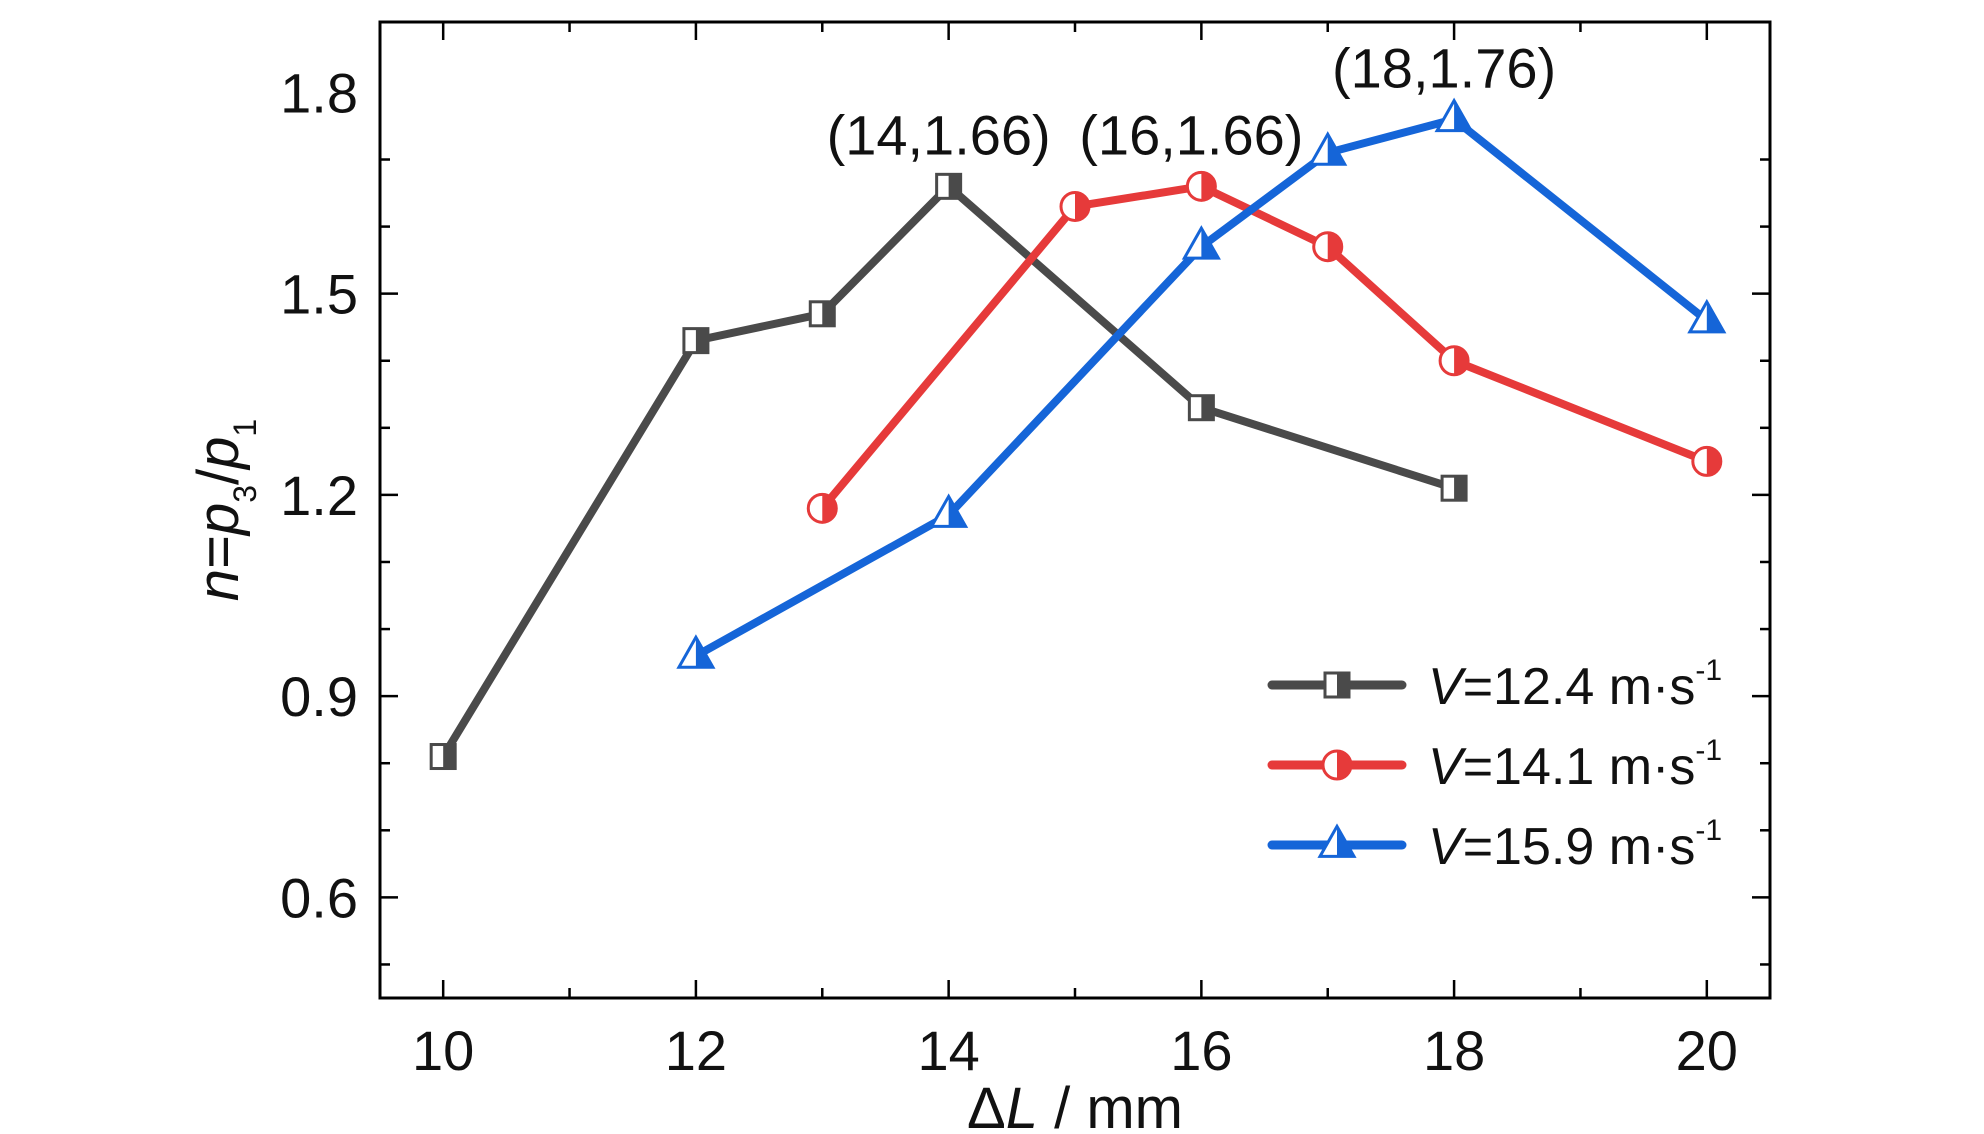 The width and height of the screenshot is (1984, 1134). Describe the element at coordinates (319, 294) in the screenshot. I see `y-tick-label: 1.5` at that location.